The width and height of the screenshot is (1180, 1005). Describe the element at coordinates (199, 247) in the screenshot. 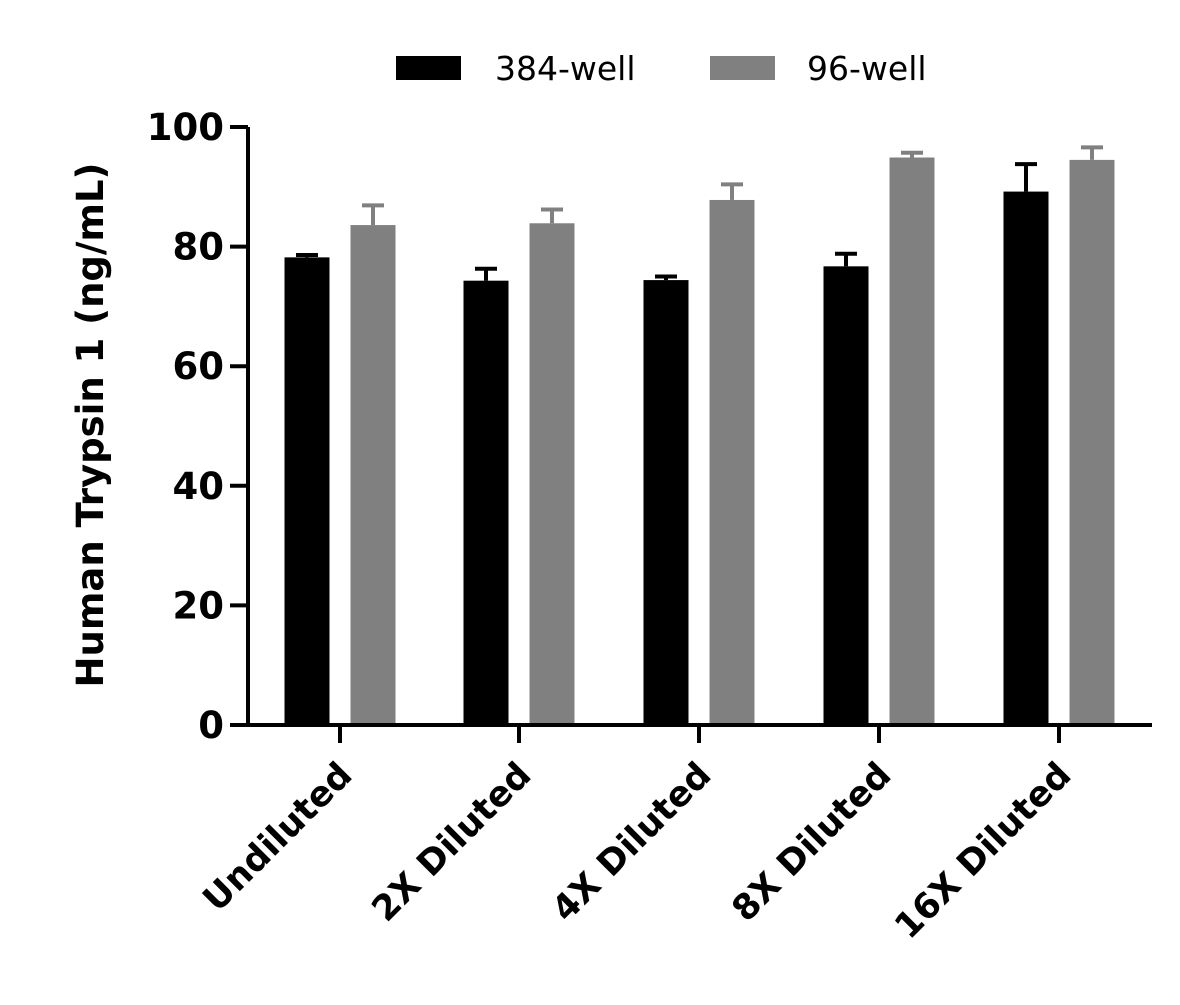

I see `y-tick-label: 80` at that location.